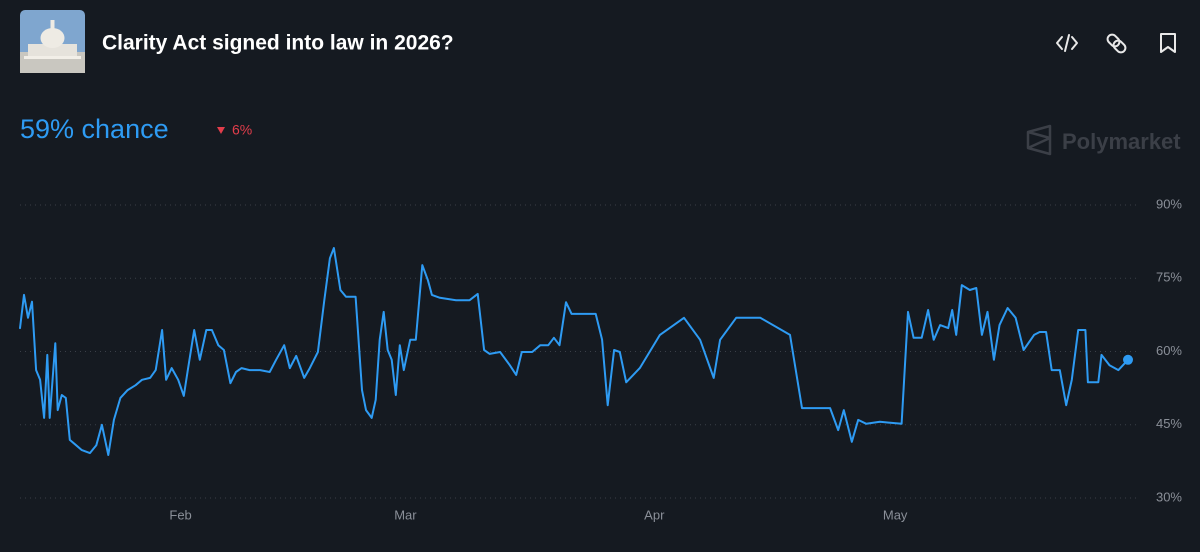 The image size is (1200, 552). I want to click on y-tick-label: 30%, so click(1169, 496).